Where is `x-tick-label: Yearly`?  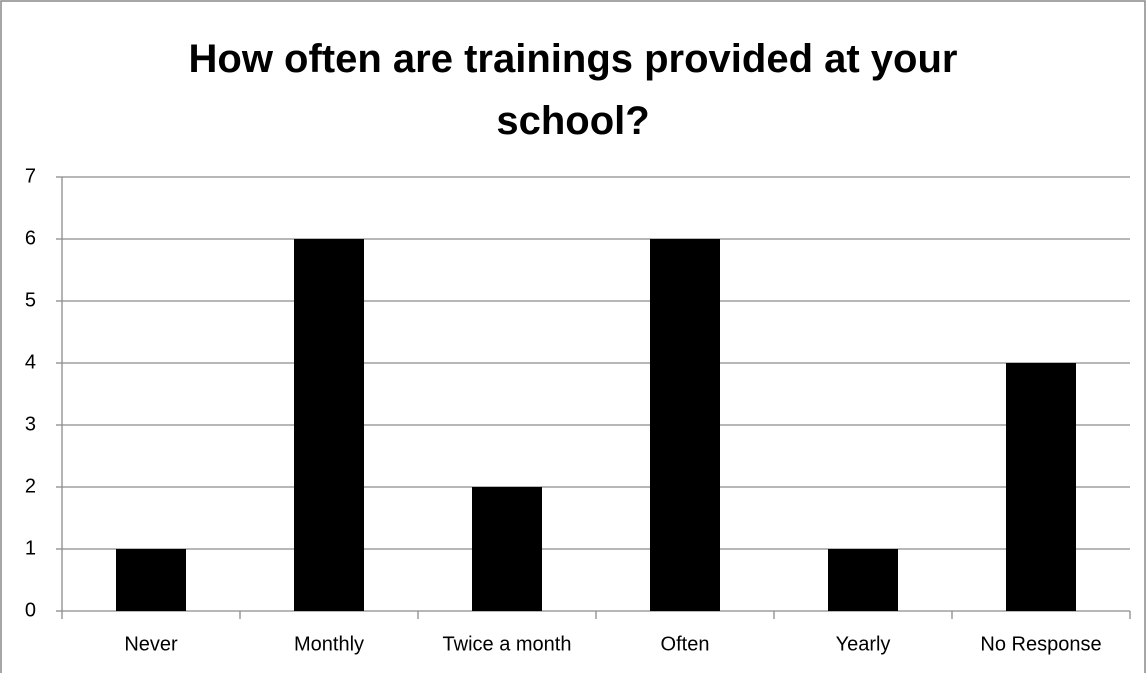 x-tick-label: Yearly is located at coordinates (863, 644).